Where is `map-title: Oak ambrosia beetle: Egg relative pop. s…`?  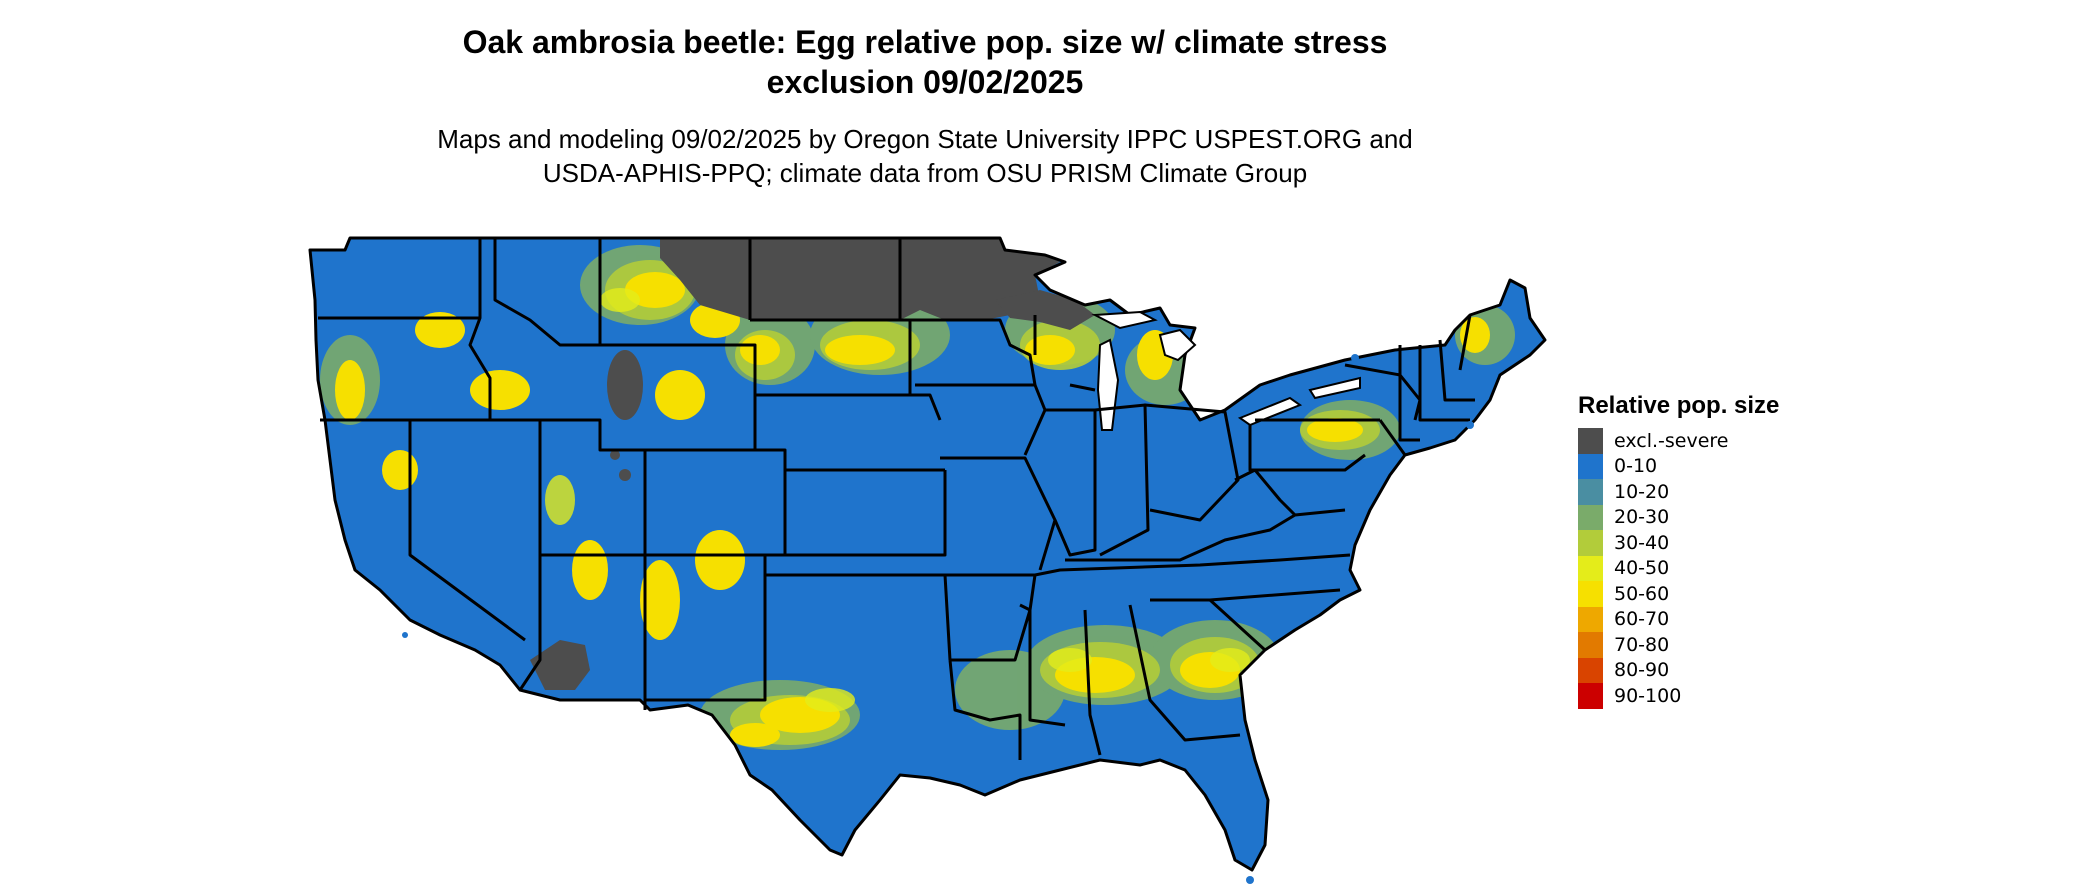 map-title: Oak ambrosia beetle: Egg relative pop. s… is located at coordinates (925, 62).